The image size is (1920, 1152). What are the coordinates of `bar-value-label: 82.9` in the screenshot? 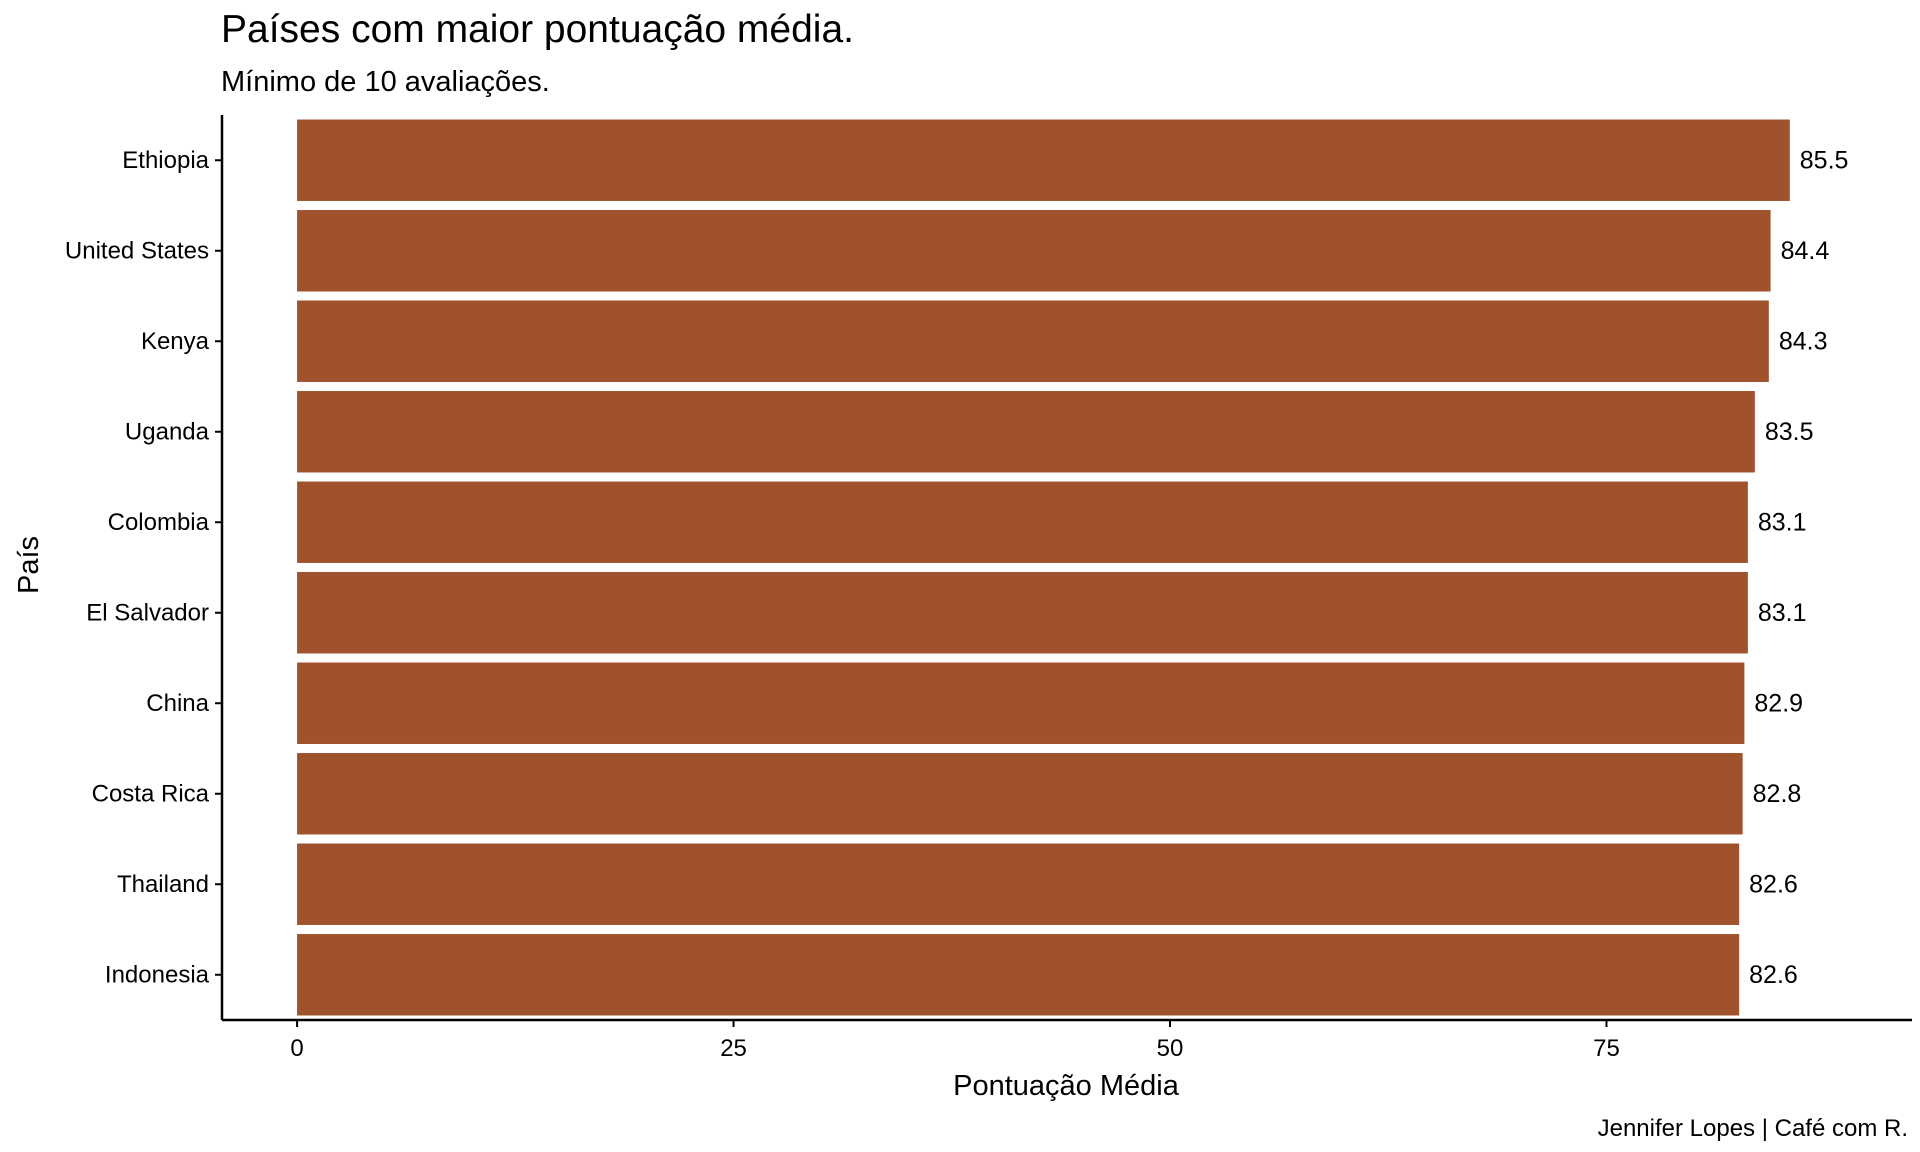 It's located at (1778, 703).